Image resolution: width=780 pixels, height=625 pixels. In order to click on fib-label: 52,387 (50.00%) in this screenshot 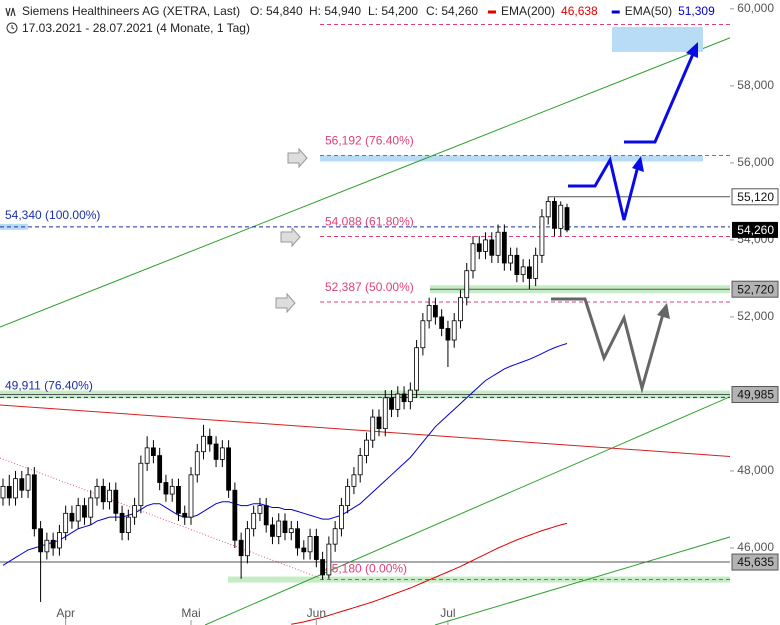, I will do `click(369, 287)`.